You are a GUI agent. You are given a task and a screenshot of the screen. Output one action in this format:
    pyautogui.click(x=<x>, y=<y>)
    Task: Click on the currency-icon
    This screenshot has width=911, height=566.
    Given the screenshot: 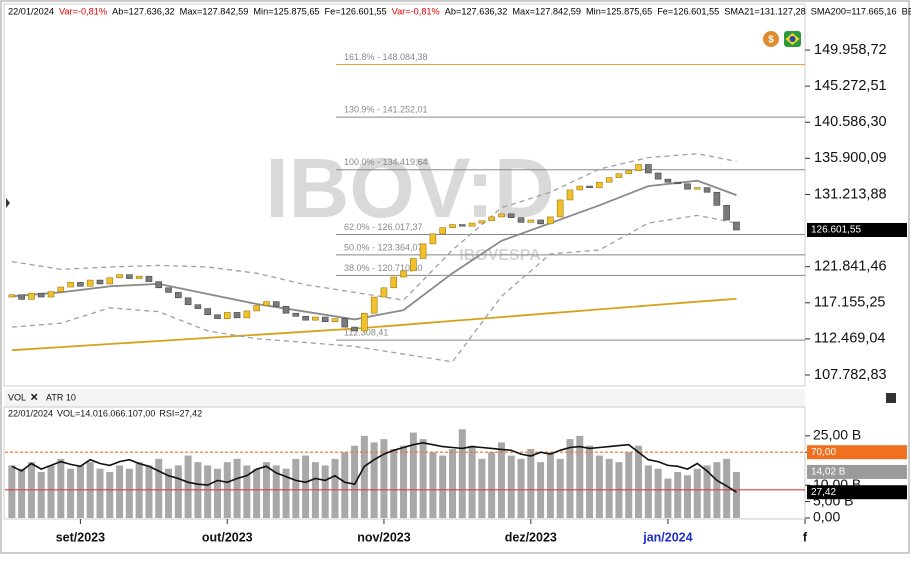 What is the action you would take?
    pyautogui.click(x=771, y=39)
    